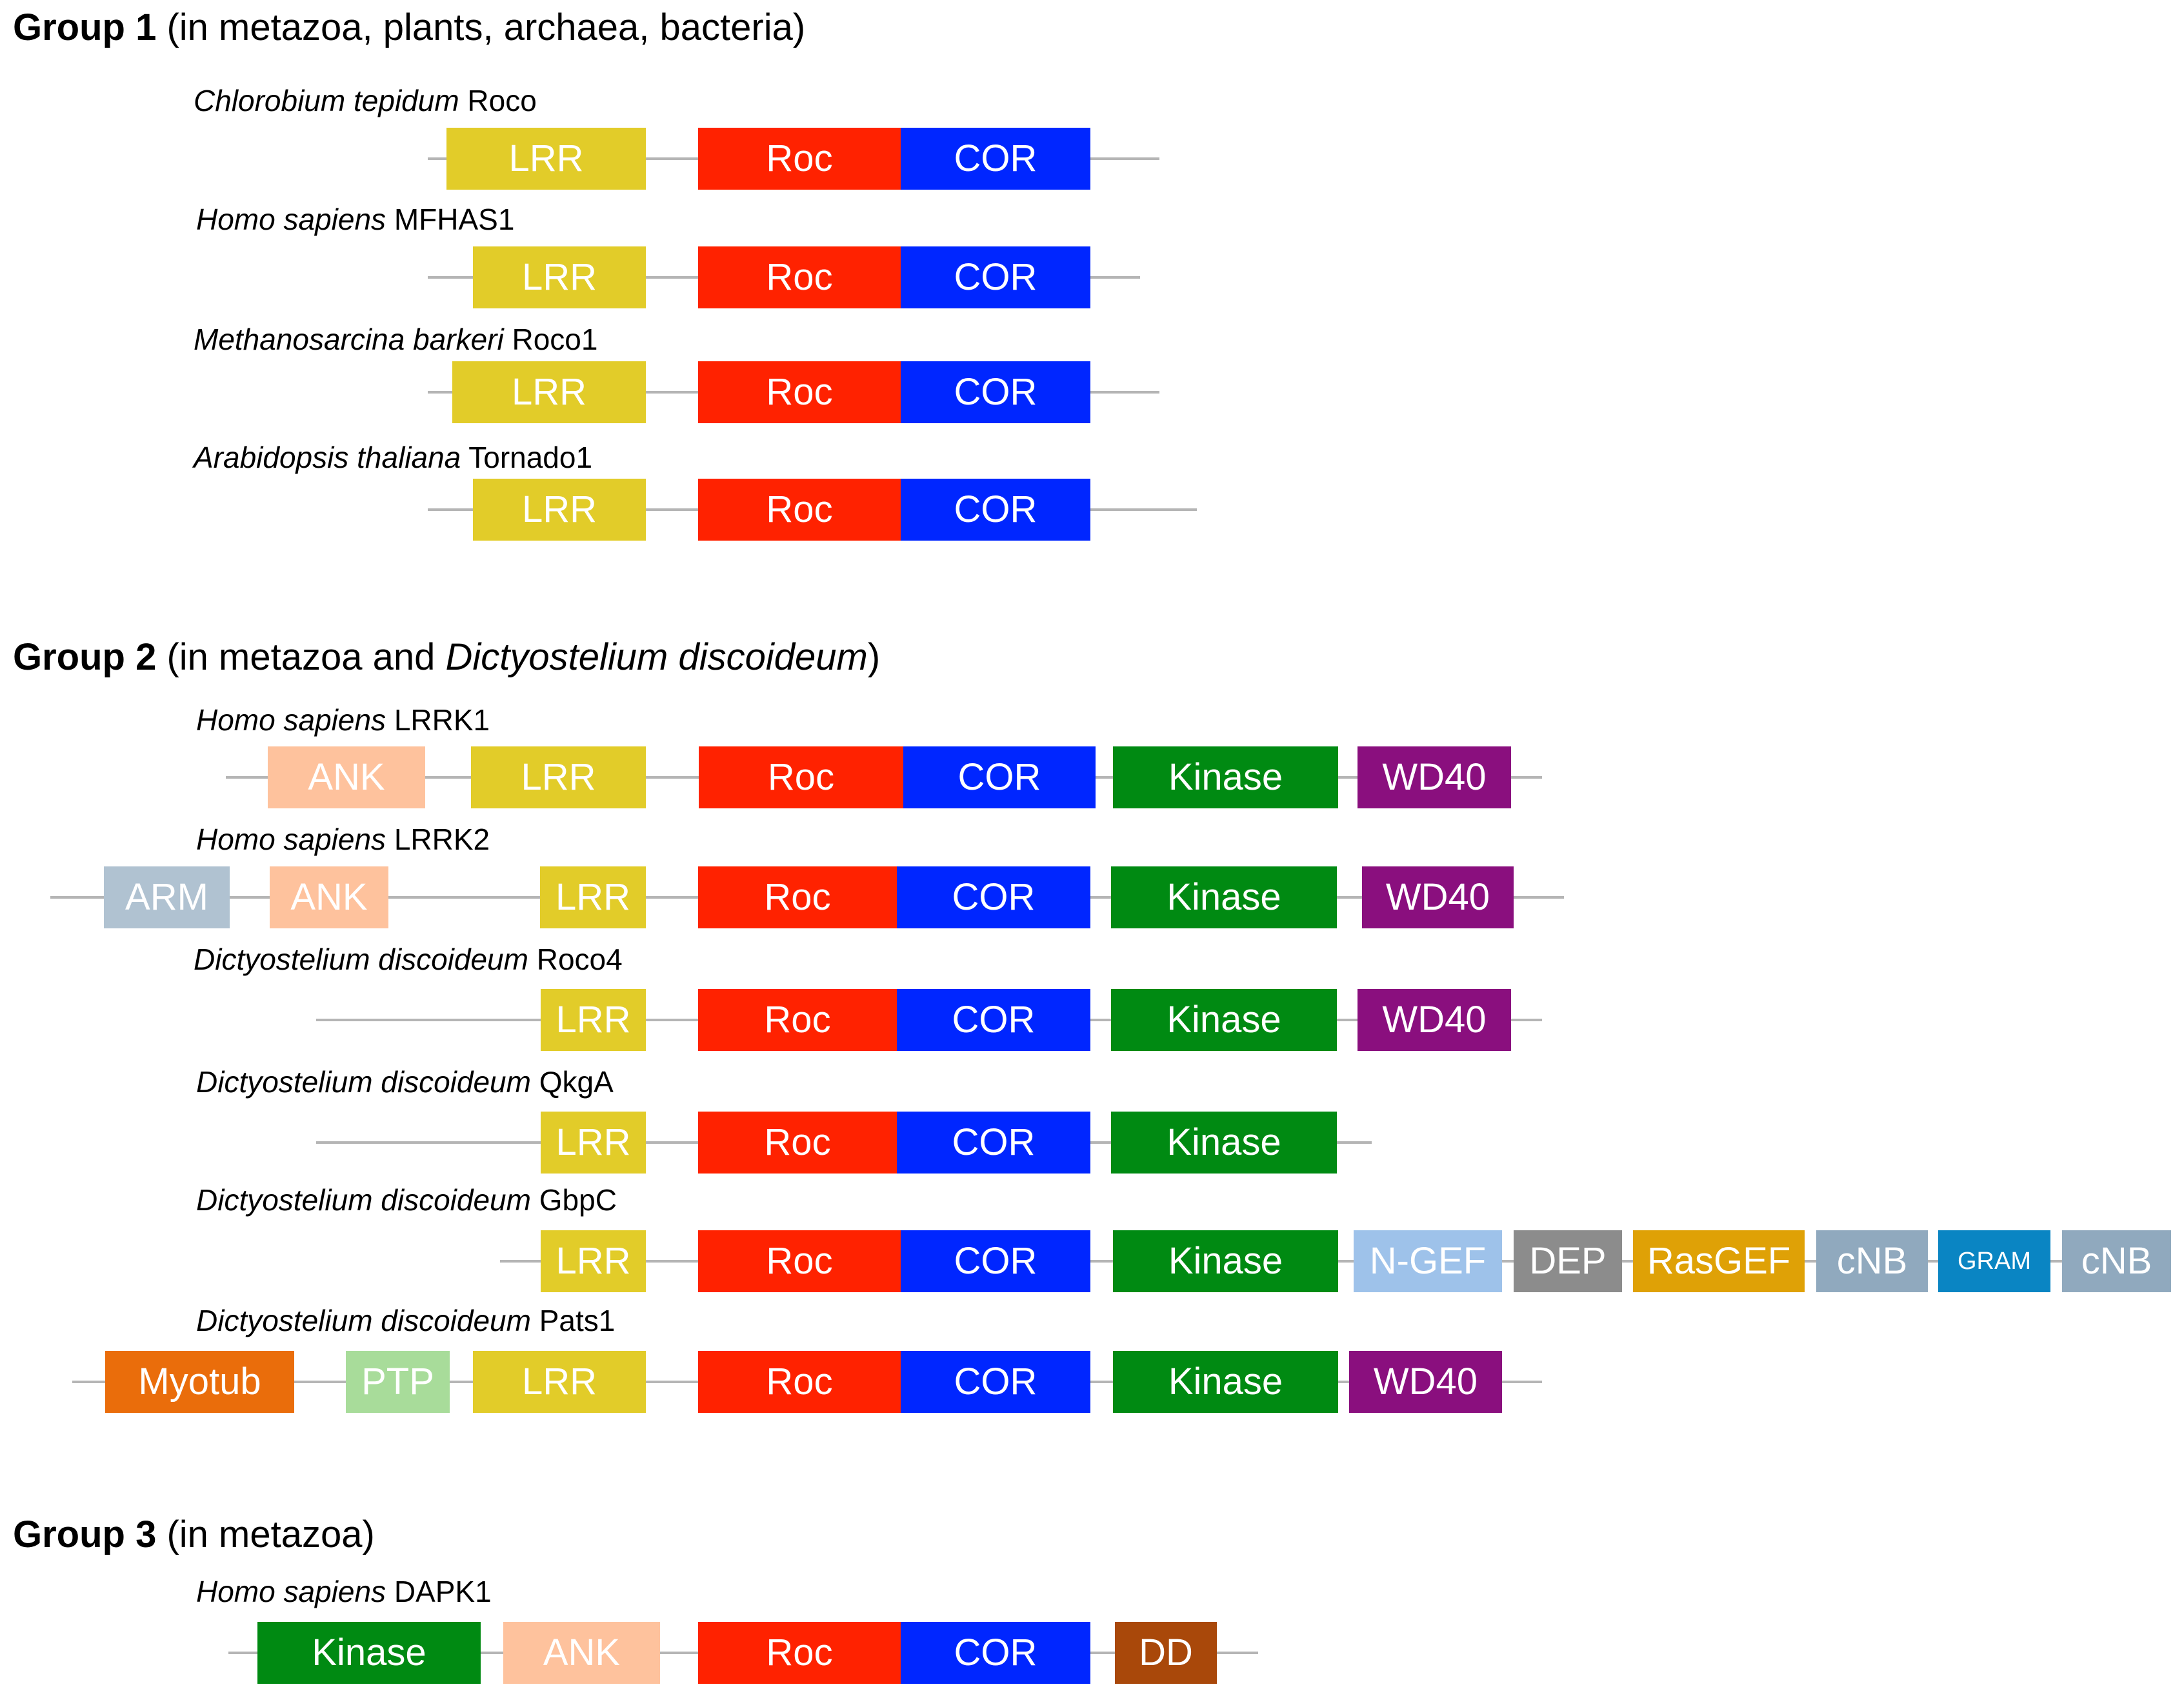 The height and width of the screenshot is (1698, 2184). I want to click on domain-myotub: Myotub, so click(199, 1382).